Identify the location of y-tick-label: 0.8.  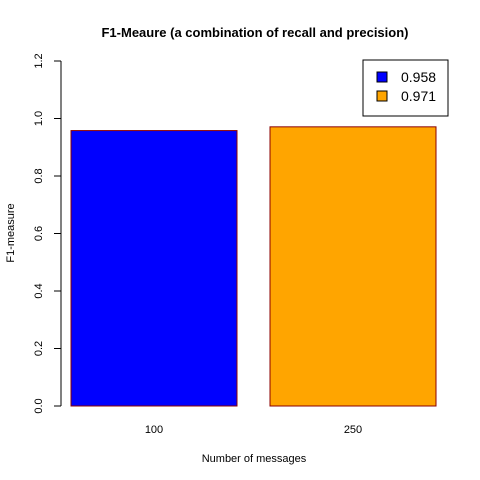
(39, 175).